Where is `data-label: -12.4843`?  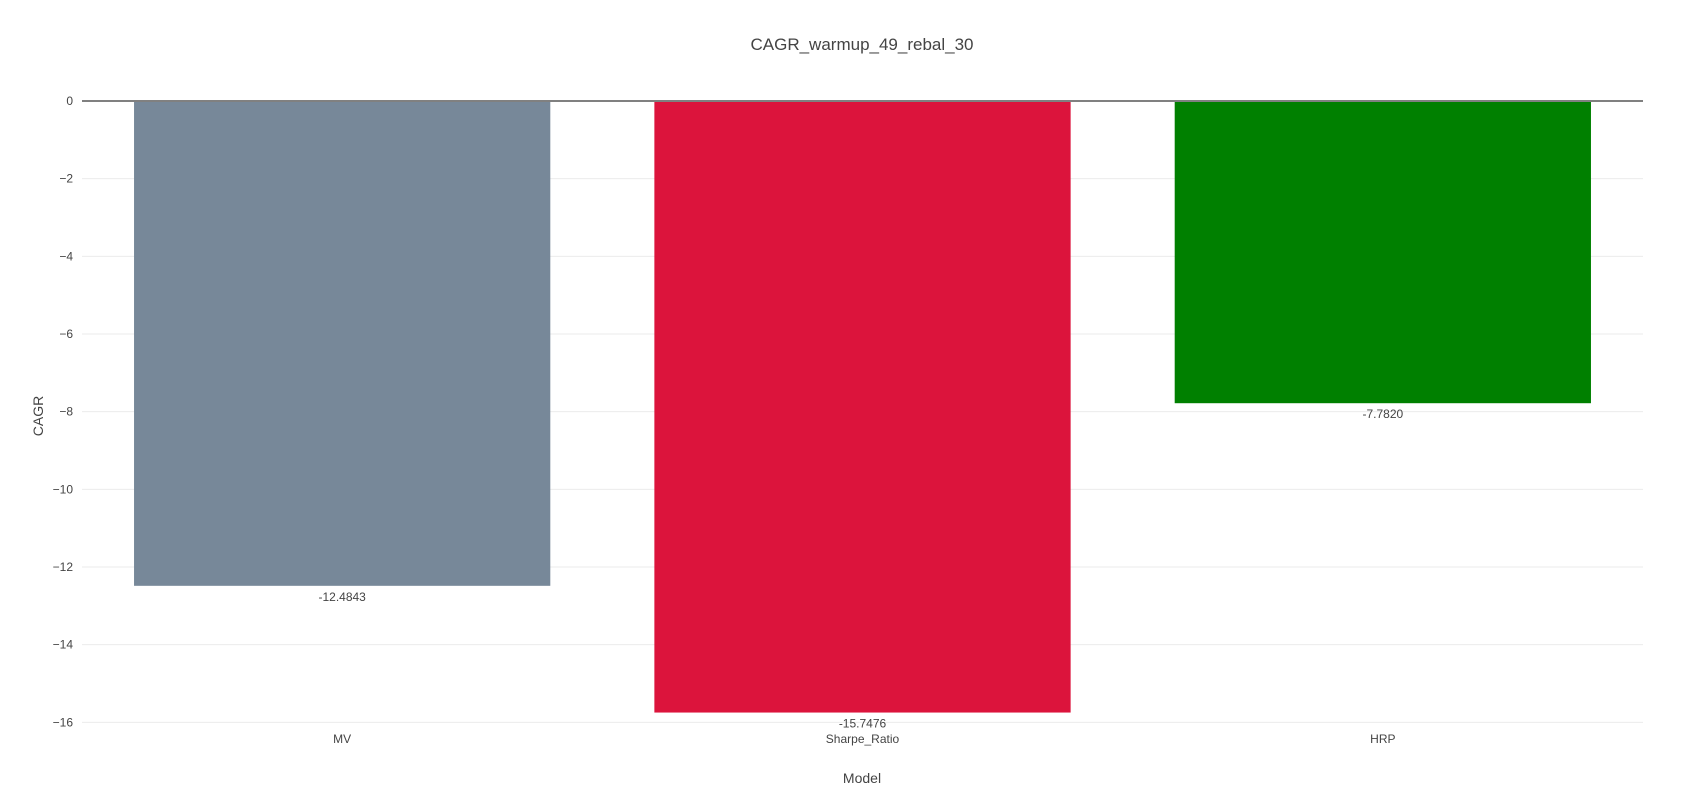
data-label: -12.4843 is located at coordinates (342, 597).